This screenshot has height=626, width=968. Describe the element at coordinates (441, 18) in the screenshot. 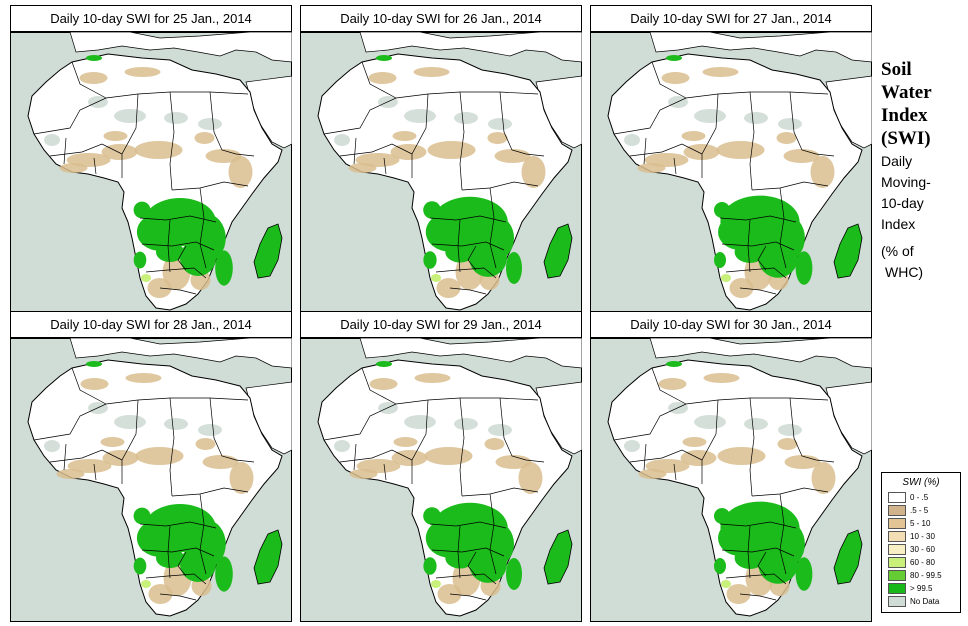

I see `panel-title: Daily 10-day SWI for 26 Jan., 2014` at that location.